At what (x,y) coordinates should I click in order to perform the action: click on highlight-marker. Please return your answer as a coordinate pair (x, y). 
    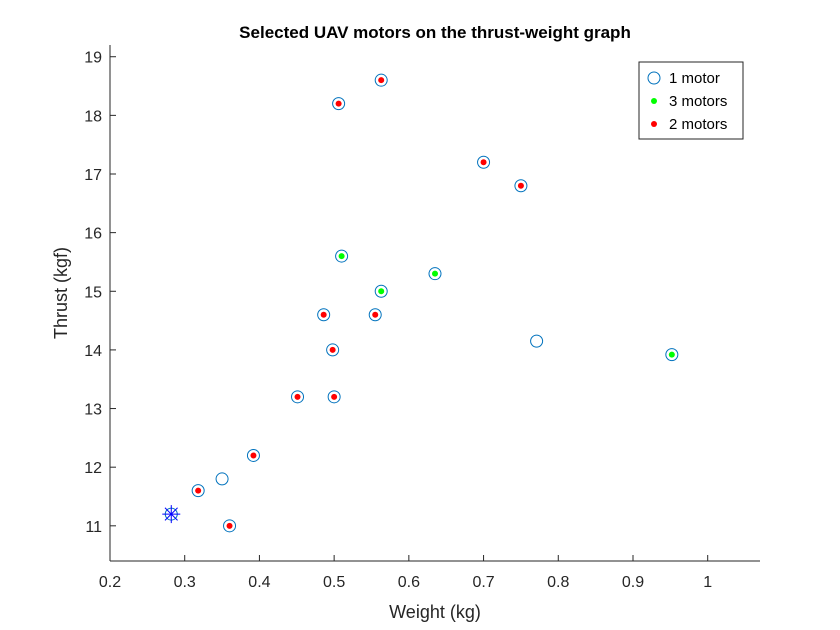
    Looking at the image, I should click on (171, 514).